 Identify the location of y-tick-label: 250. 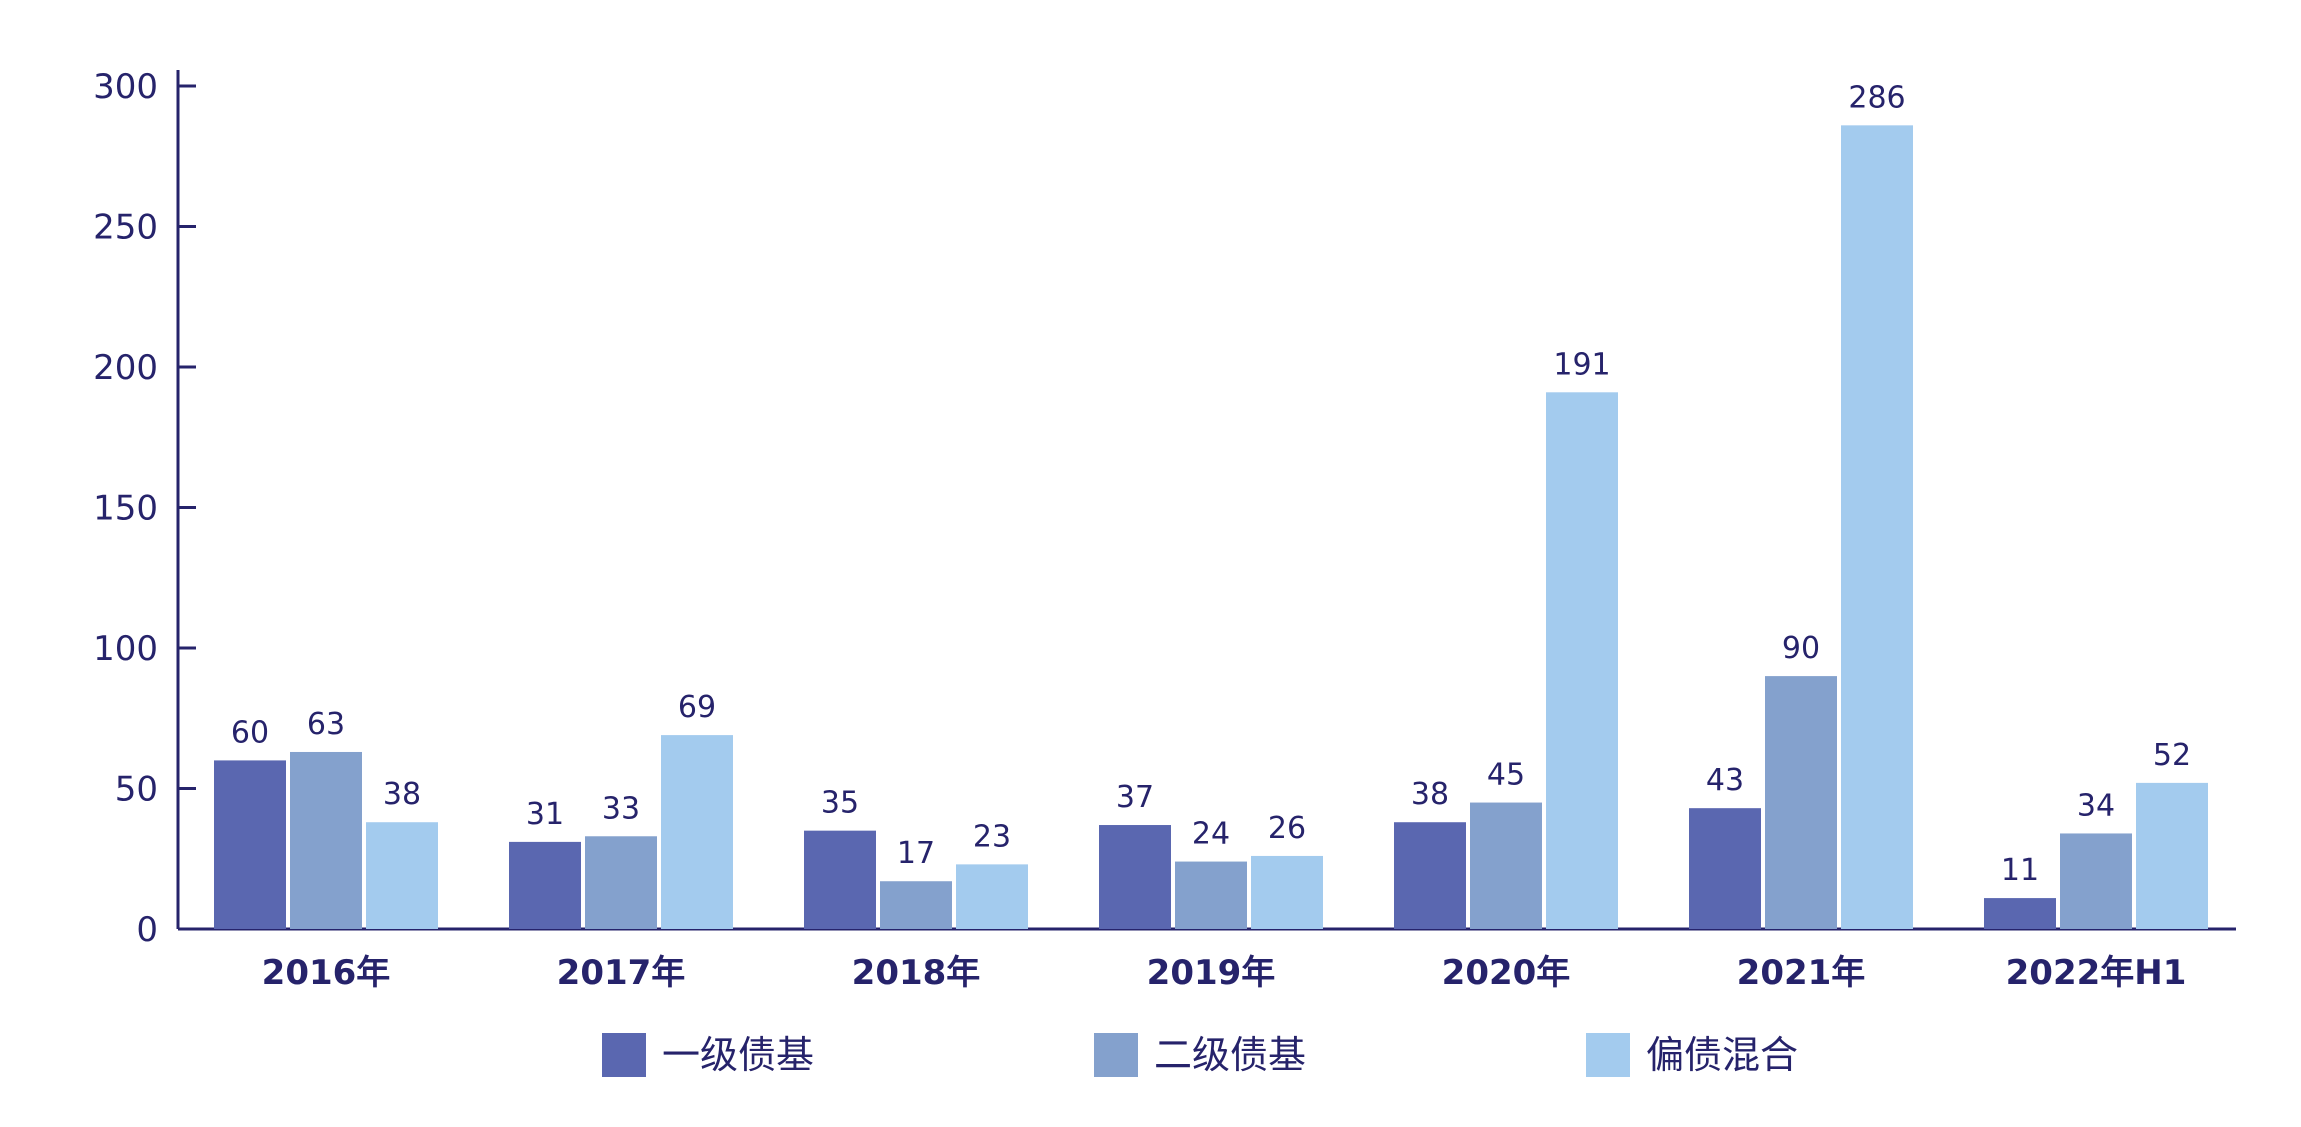
(125, 228).